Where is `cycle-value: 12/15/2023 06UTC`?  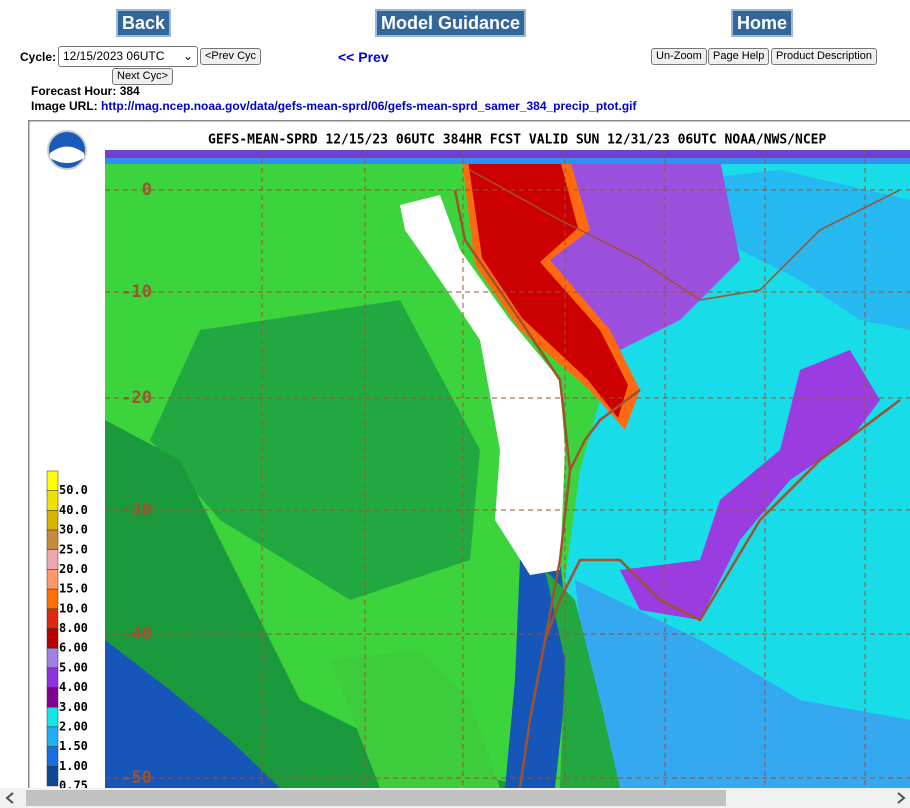 cycle-value: 12/15/2023 06UTC is located at coordinates (114, 56).